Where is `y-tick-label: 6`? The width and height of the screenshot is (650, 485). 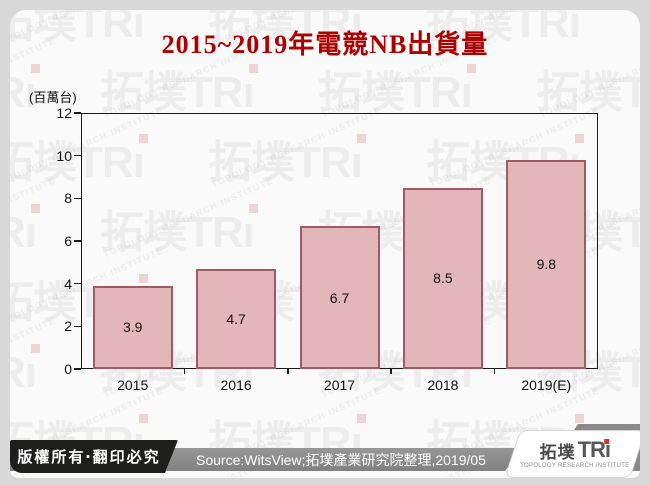
y-tick-label: 6 is located at coordinates (68, 241).